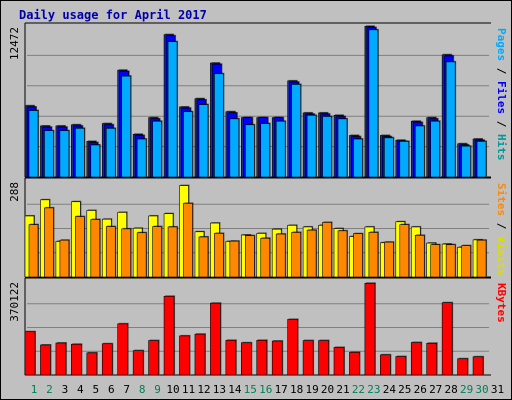 This screenshot has width=512, height=400. I want to click on x-tick-label: 28, so click(451, 389).